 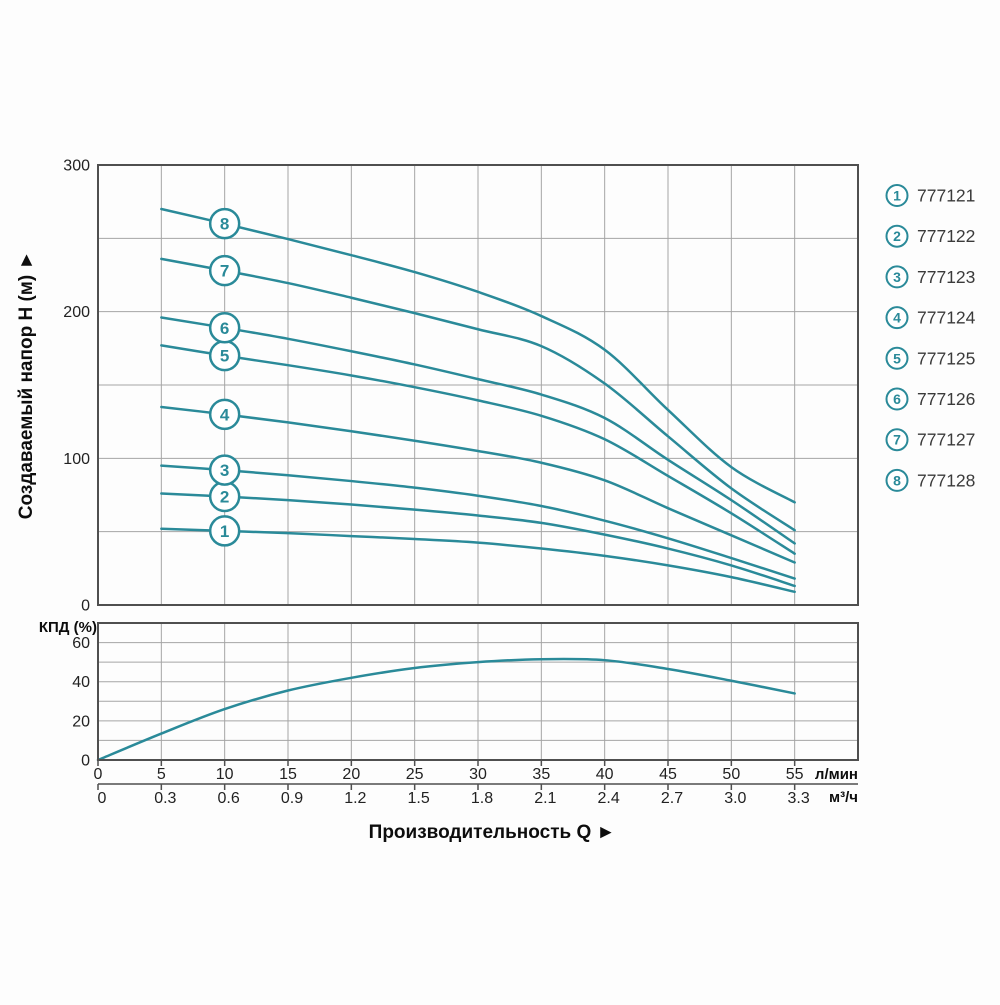 I want to click on legend-number: 4, so click(x=897, y=318).